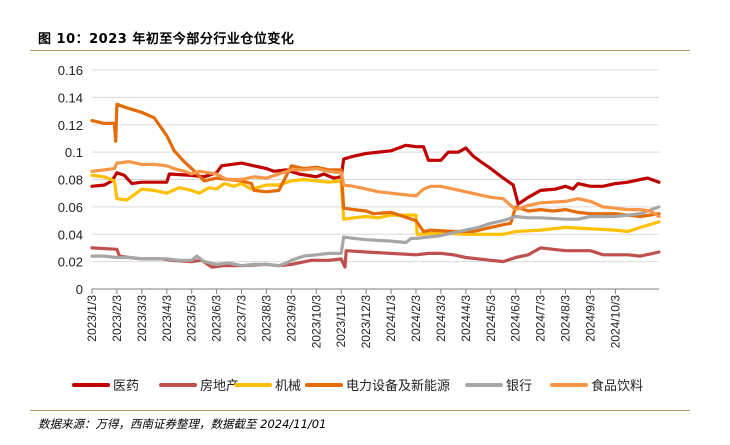  Describe the element at coordinates (142, 318) in the screenshot. I see `x-tick-label: 2023/3/3` at that location.